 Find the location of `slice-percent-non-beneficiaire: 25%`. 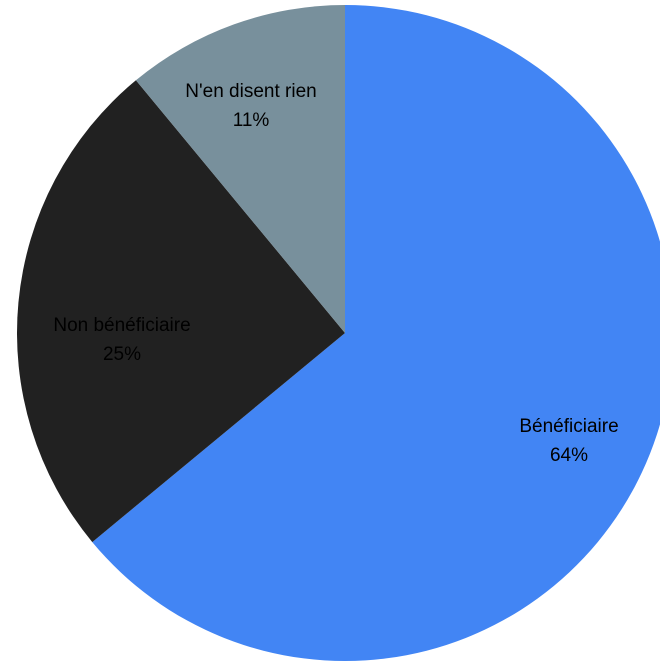

slice-percent-non-beneficiaire: 25% is located at coordinates (122, 354).